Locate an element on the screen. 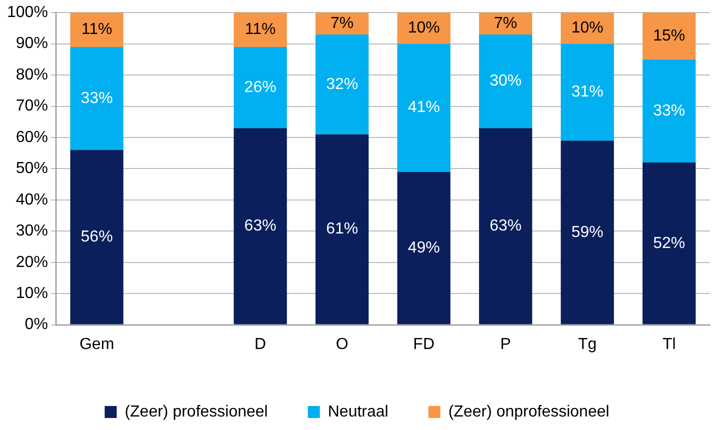  y-tick-label: 10% is located at coordinates (32, 293).